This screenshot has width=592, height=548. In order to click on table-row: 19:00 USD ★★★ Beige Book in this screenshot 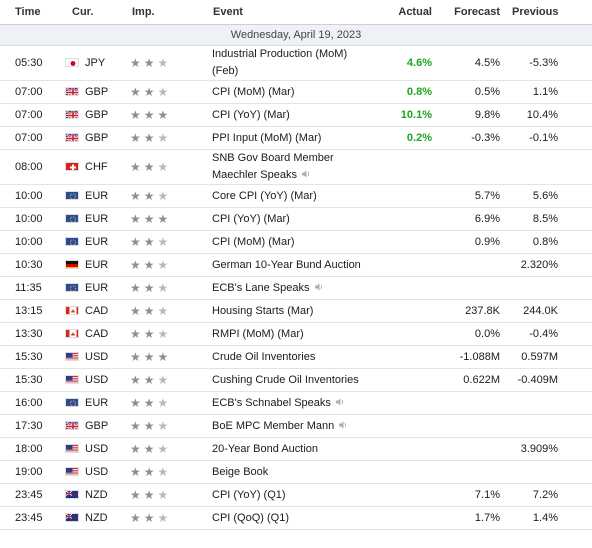, I will do `click(296, 472)`.